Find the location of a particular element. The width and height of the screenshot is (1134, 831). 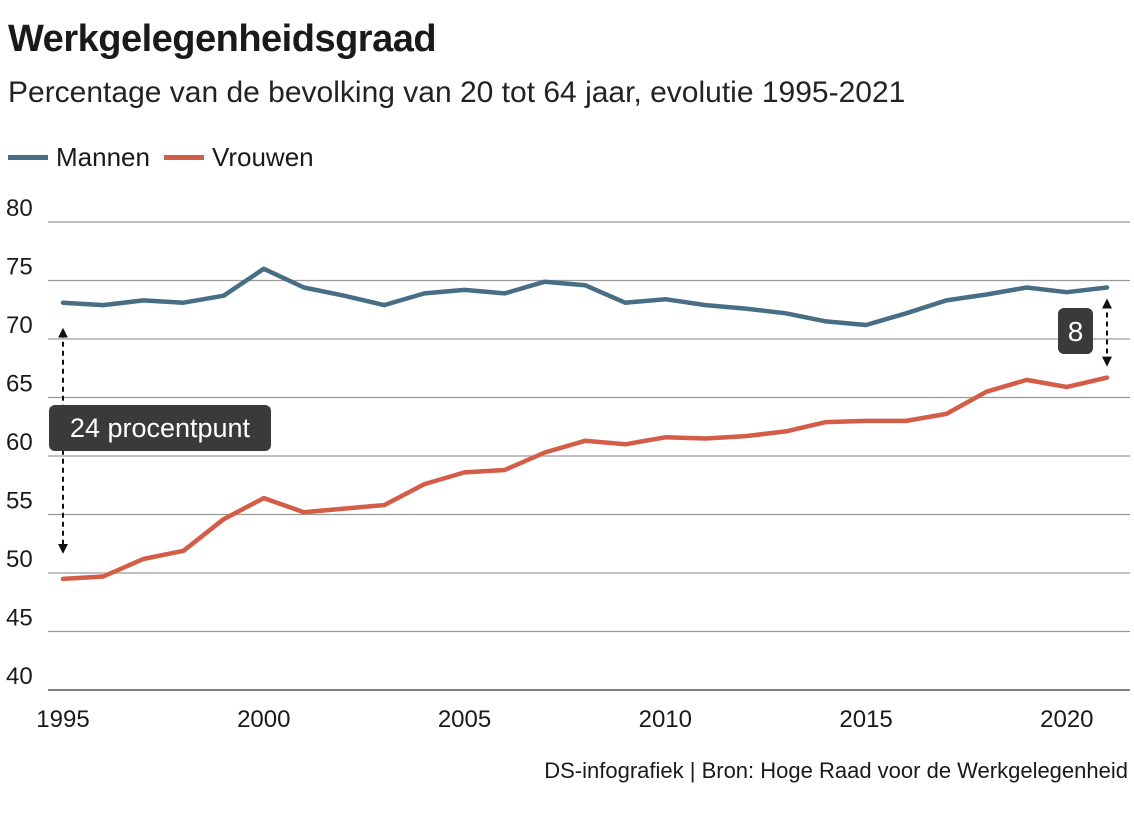

legend-item-mannen: Mannen is located at coordinates (79, 157).